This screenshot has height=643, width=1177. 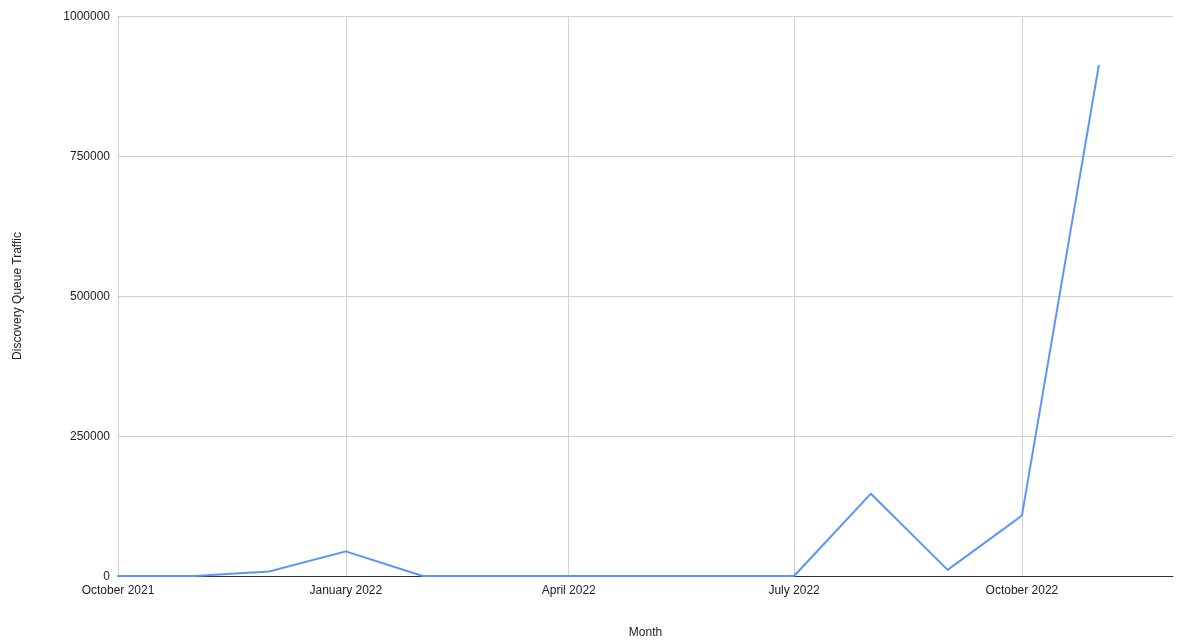 I want to click on x-axis-title: Month, so click(x=645, y=632).